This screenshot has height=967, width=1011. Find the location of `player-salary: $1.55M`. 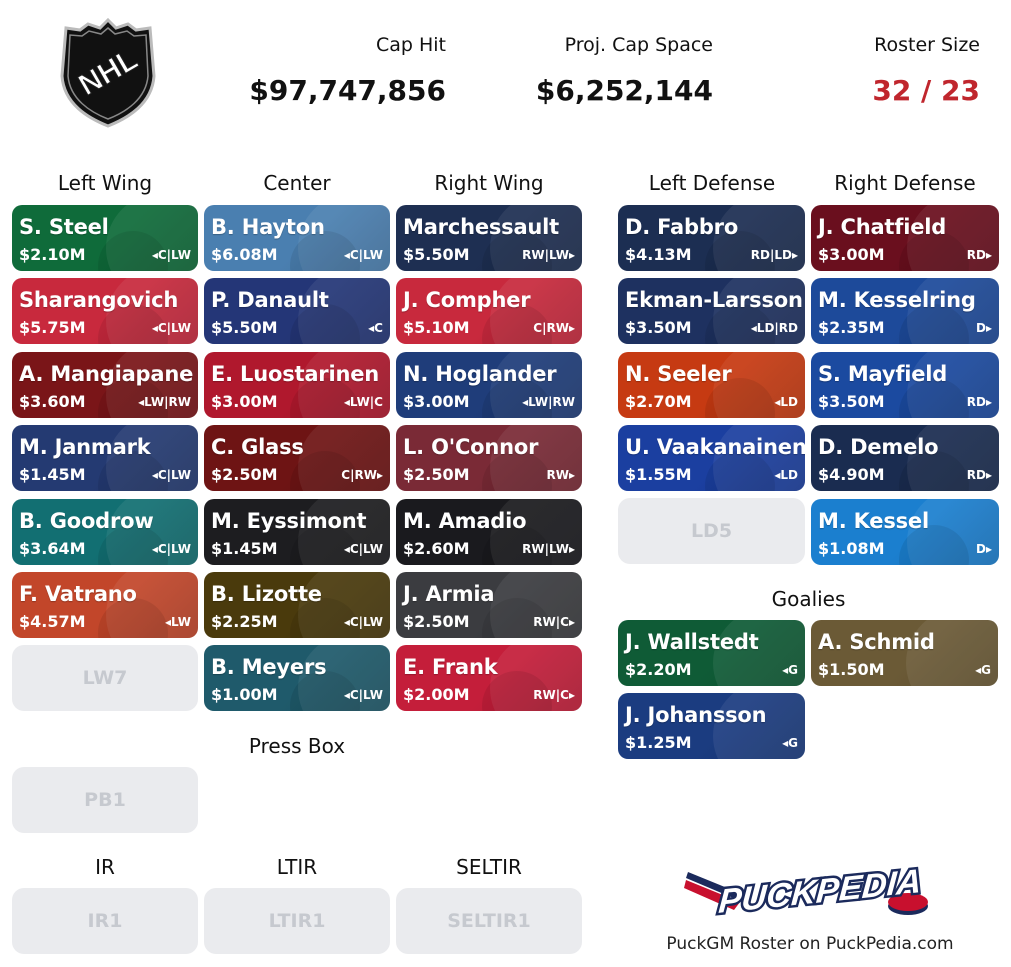

player-salary: $1.55M is located at coordinates (658, 475).